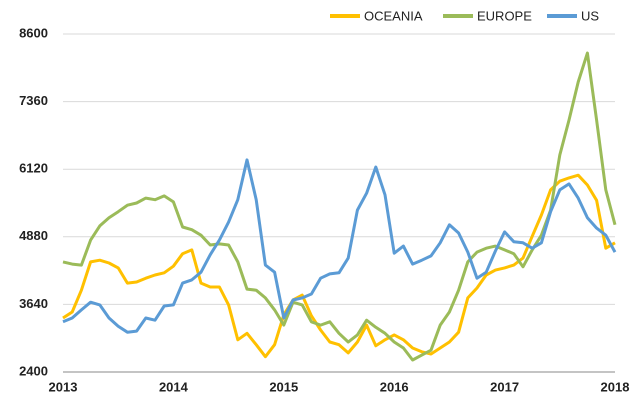 The width and height of the screenshot is (635, 400). What do you see at coordinates (33, 100) in the screenshot?
I see `y-tick-label: 7360` at bounding box center [33, 100].